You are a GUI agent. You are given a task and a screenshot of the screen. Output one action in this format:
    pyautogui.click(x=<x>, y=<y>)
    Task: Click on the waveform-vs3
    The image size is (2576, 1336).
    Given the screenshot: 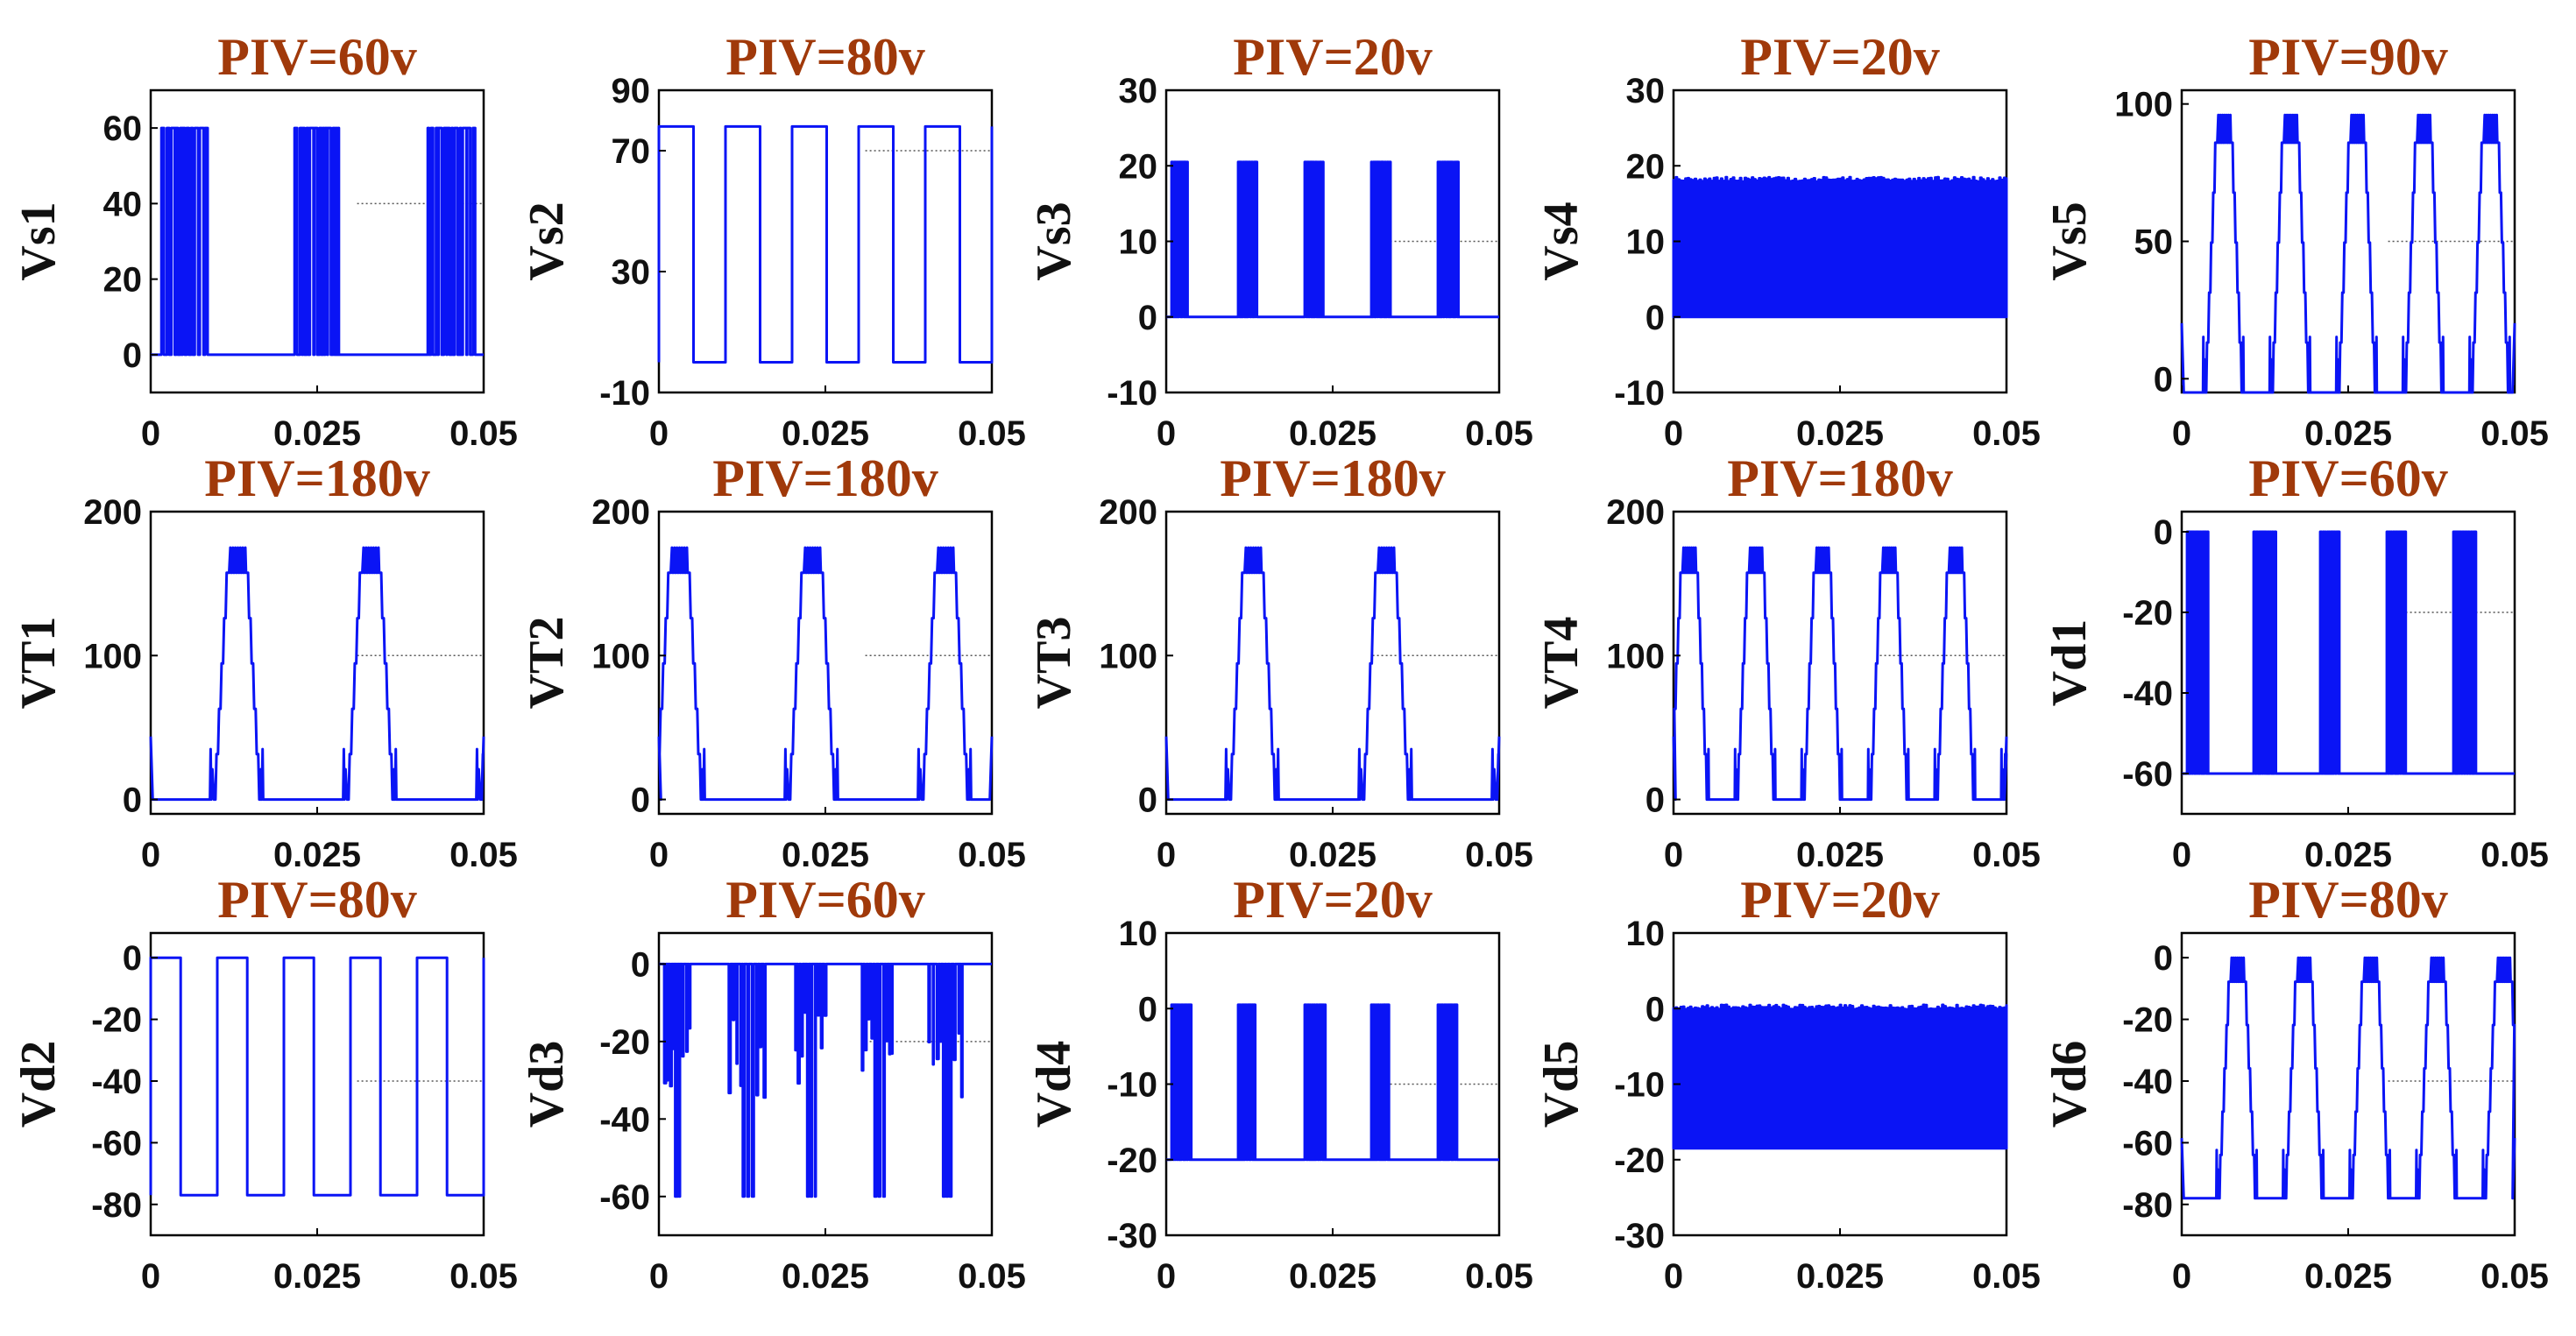 What is the action you would take?
    pyautogui.click(x=1332, y=240)
    